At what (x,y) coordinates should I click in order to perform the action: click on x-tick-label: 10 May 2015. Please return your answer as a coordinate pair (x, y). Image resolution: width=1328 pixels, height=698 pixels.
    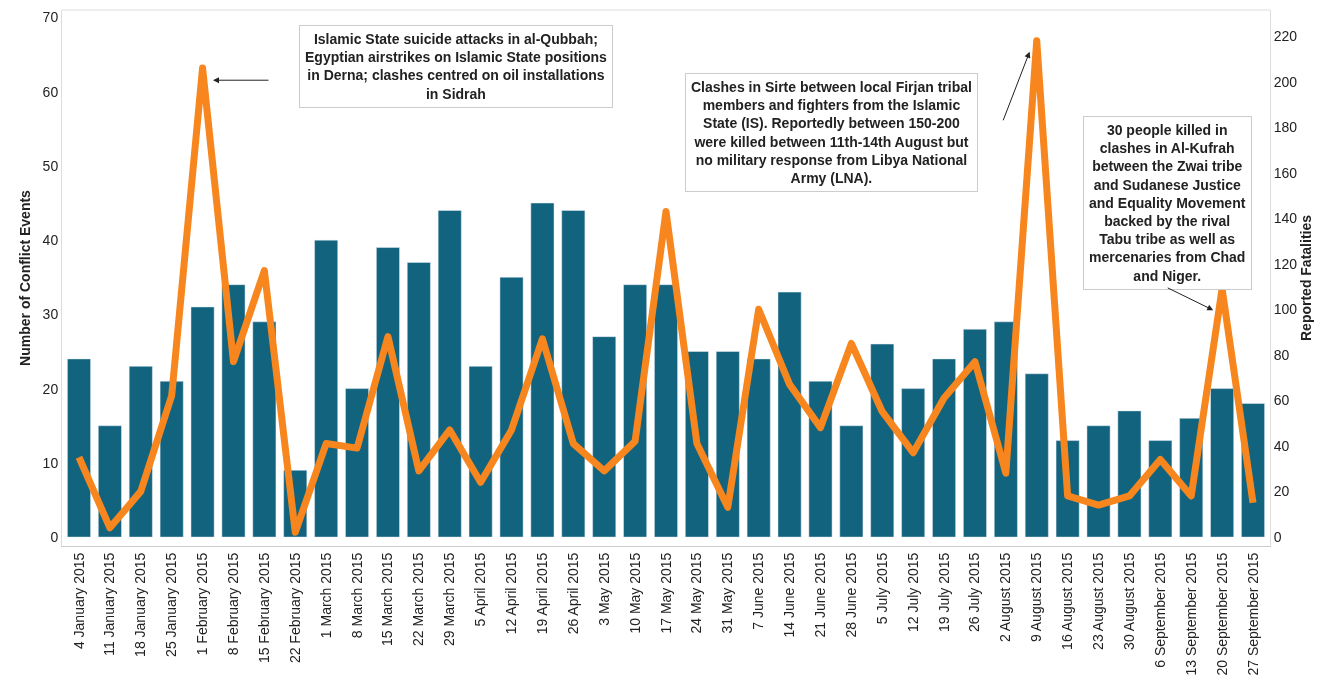
    Looking at the image, I should click on (634, 593).